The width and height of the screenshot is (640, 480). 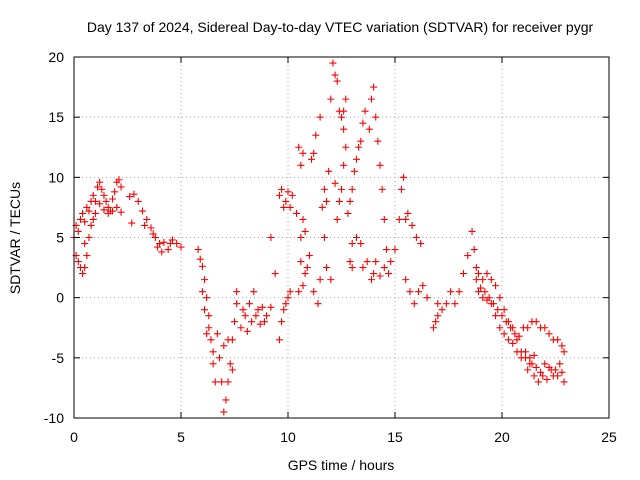 What do you see at coordinates (60, 238) in the screenshot?
I see `y-tick-label: 5` at bounding box center [60, 238].